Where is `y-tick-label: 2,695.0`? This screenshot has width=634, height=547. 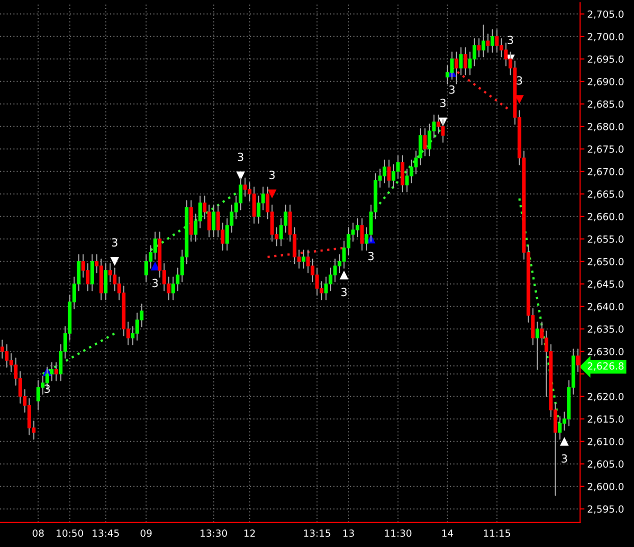 y-tick-label: 2,695.0 is located at coordinates (606, 59).